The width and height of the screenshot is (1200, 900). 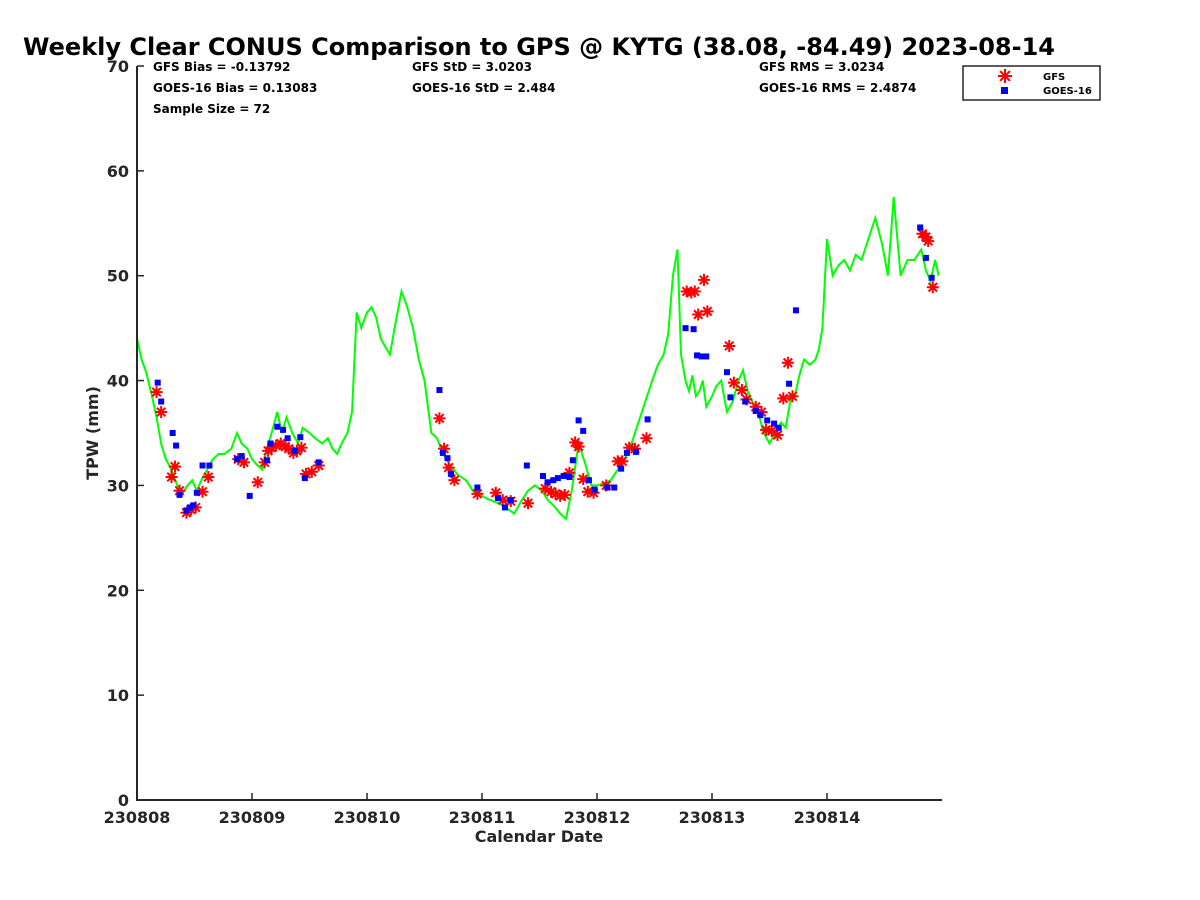 I want to click on legend-gfs-marker, so click(x=1005, y=76).